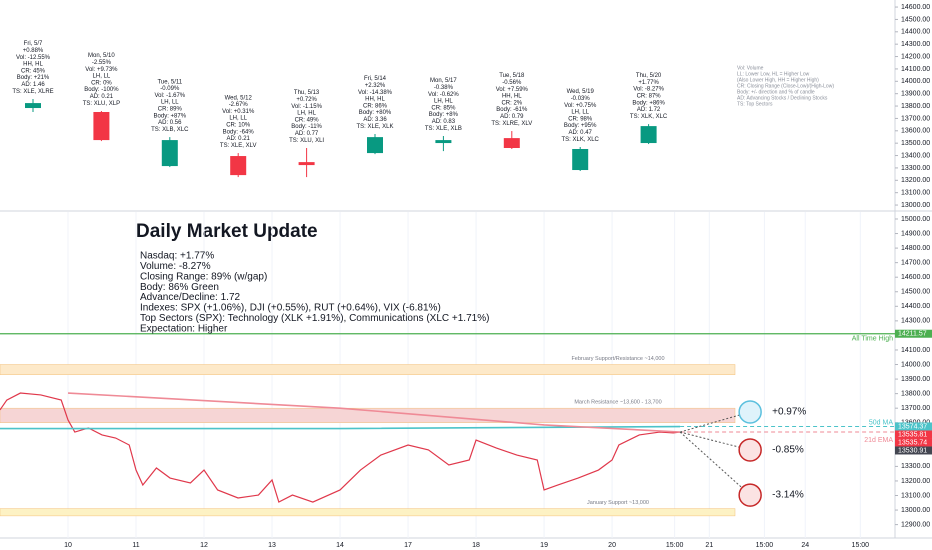 This screenshot has height=550, width=932. What do you see at coordinates (306, 100) in the screenshot?
I see `candle-annotation: +0.72%` at bounding box center [306, 100].